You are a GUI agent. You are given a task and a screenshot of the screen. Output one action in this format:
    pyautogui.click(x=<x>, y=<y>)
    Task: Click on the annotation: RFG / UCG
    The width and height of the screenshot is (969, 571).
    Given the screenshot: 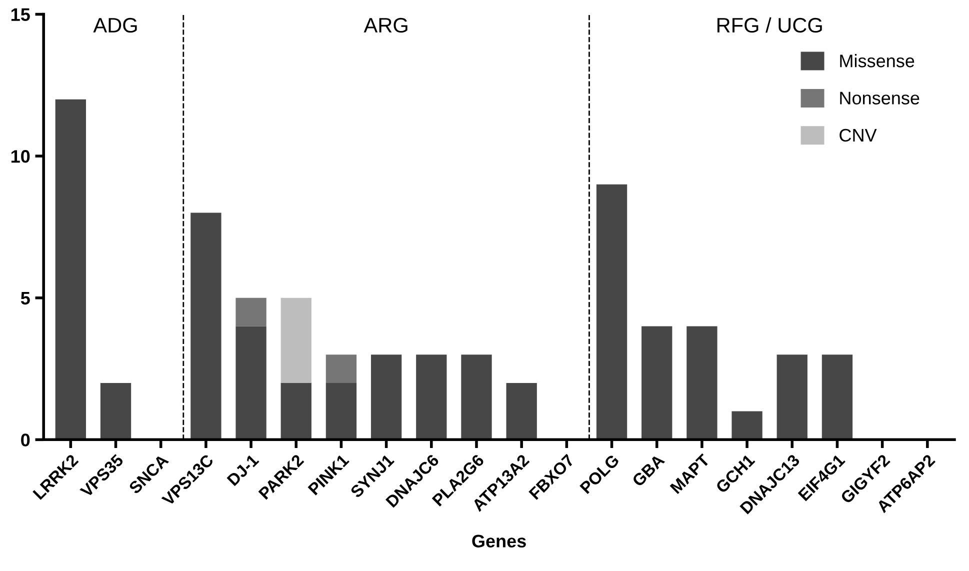 What is the action you would take?
    pyautogui.click(x=769, y=25)
    